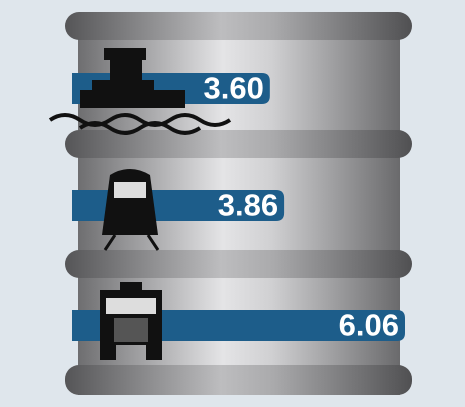 Image resolution: width=465 pixels, height=407 pixels. What do you see at coordinates (140, 91) in the screenshot?
I see `barge-icon` at bounding box center [140, 91].